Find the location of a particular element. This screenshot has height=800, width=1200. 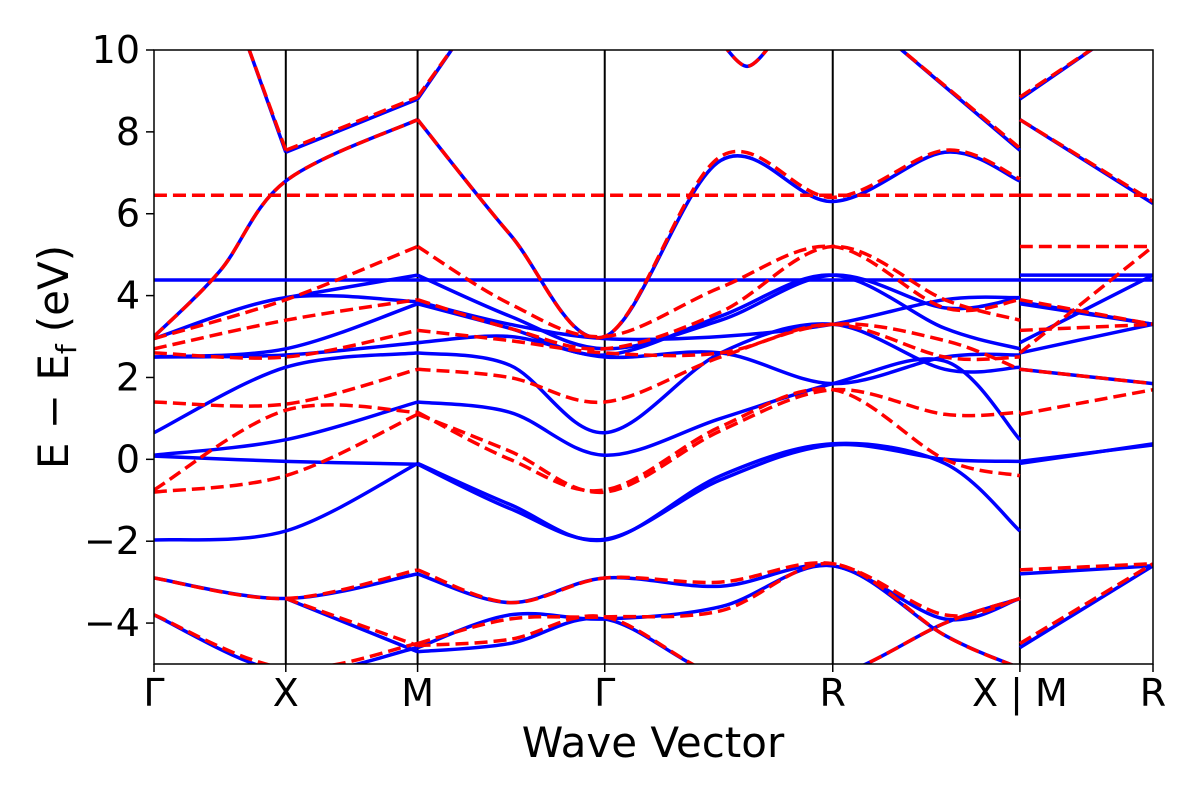

y-ticks: −4 −2 0 2 4 6 8 10 is located at coordinates (119, 336).